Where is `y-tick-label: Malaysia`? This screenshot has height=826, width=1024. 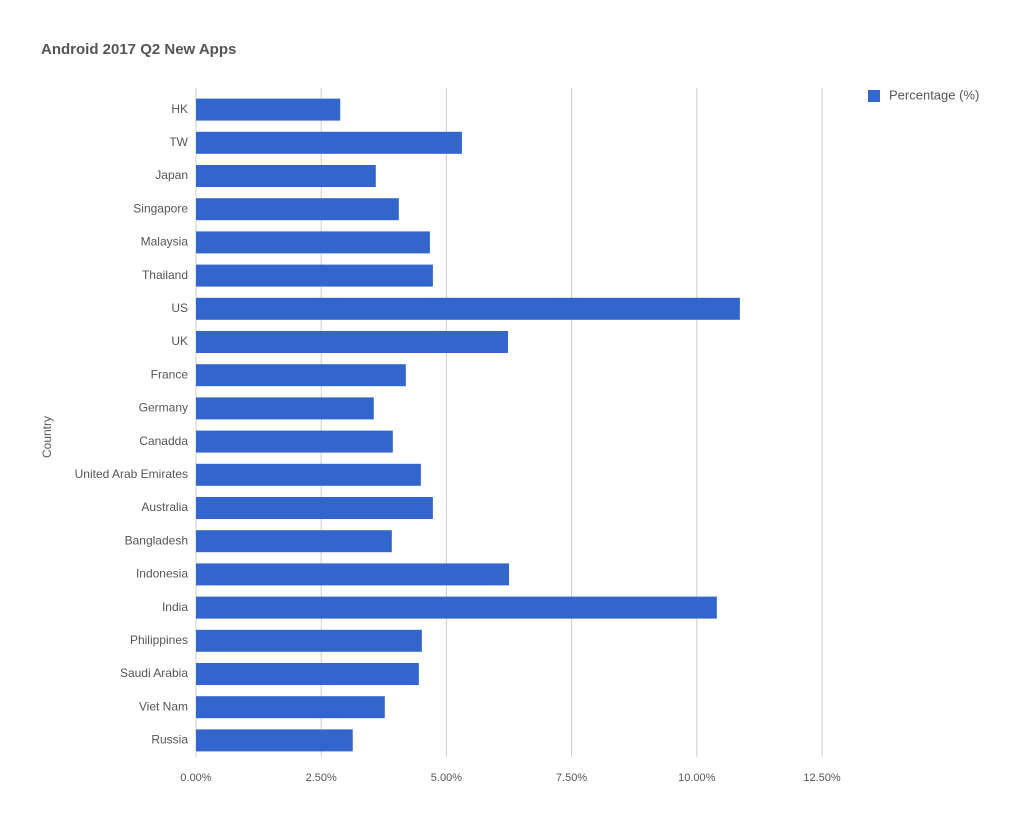
y-tick-label: Malaysia is located at coordinates (165, 242).